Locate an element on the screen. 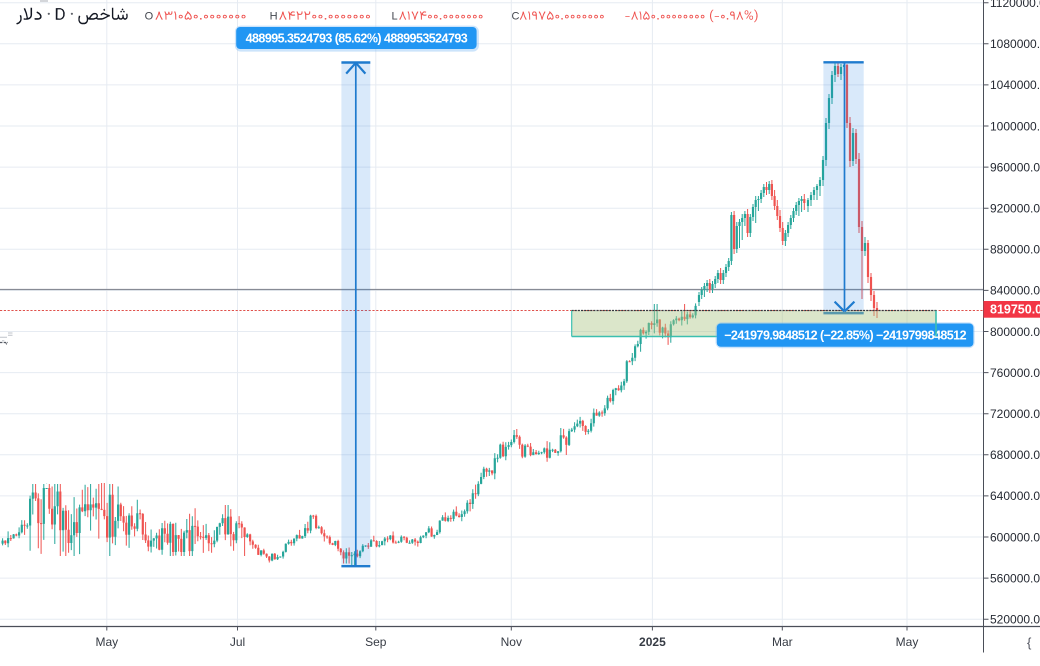  svg-text: 640000.0 is located at coordinates (1015, 496).